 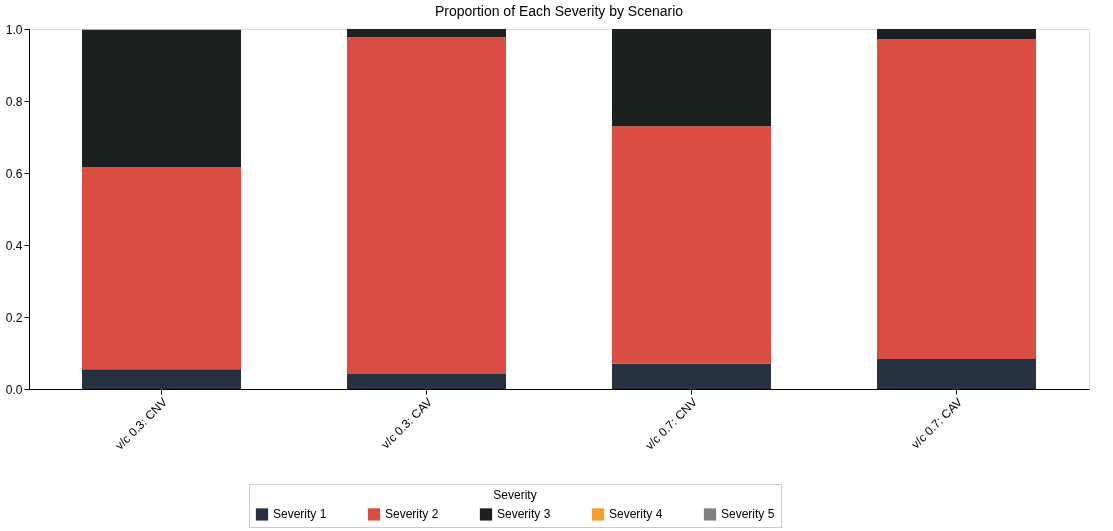 I want to click on legend-title: Severity, so click(x=515, y=495).